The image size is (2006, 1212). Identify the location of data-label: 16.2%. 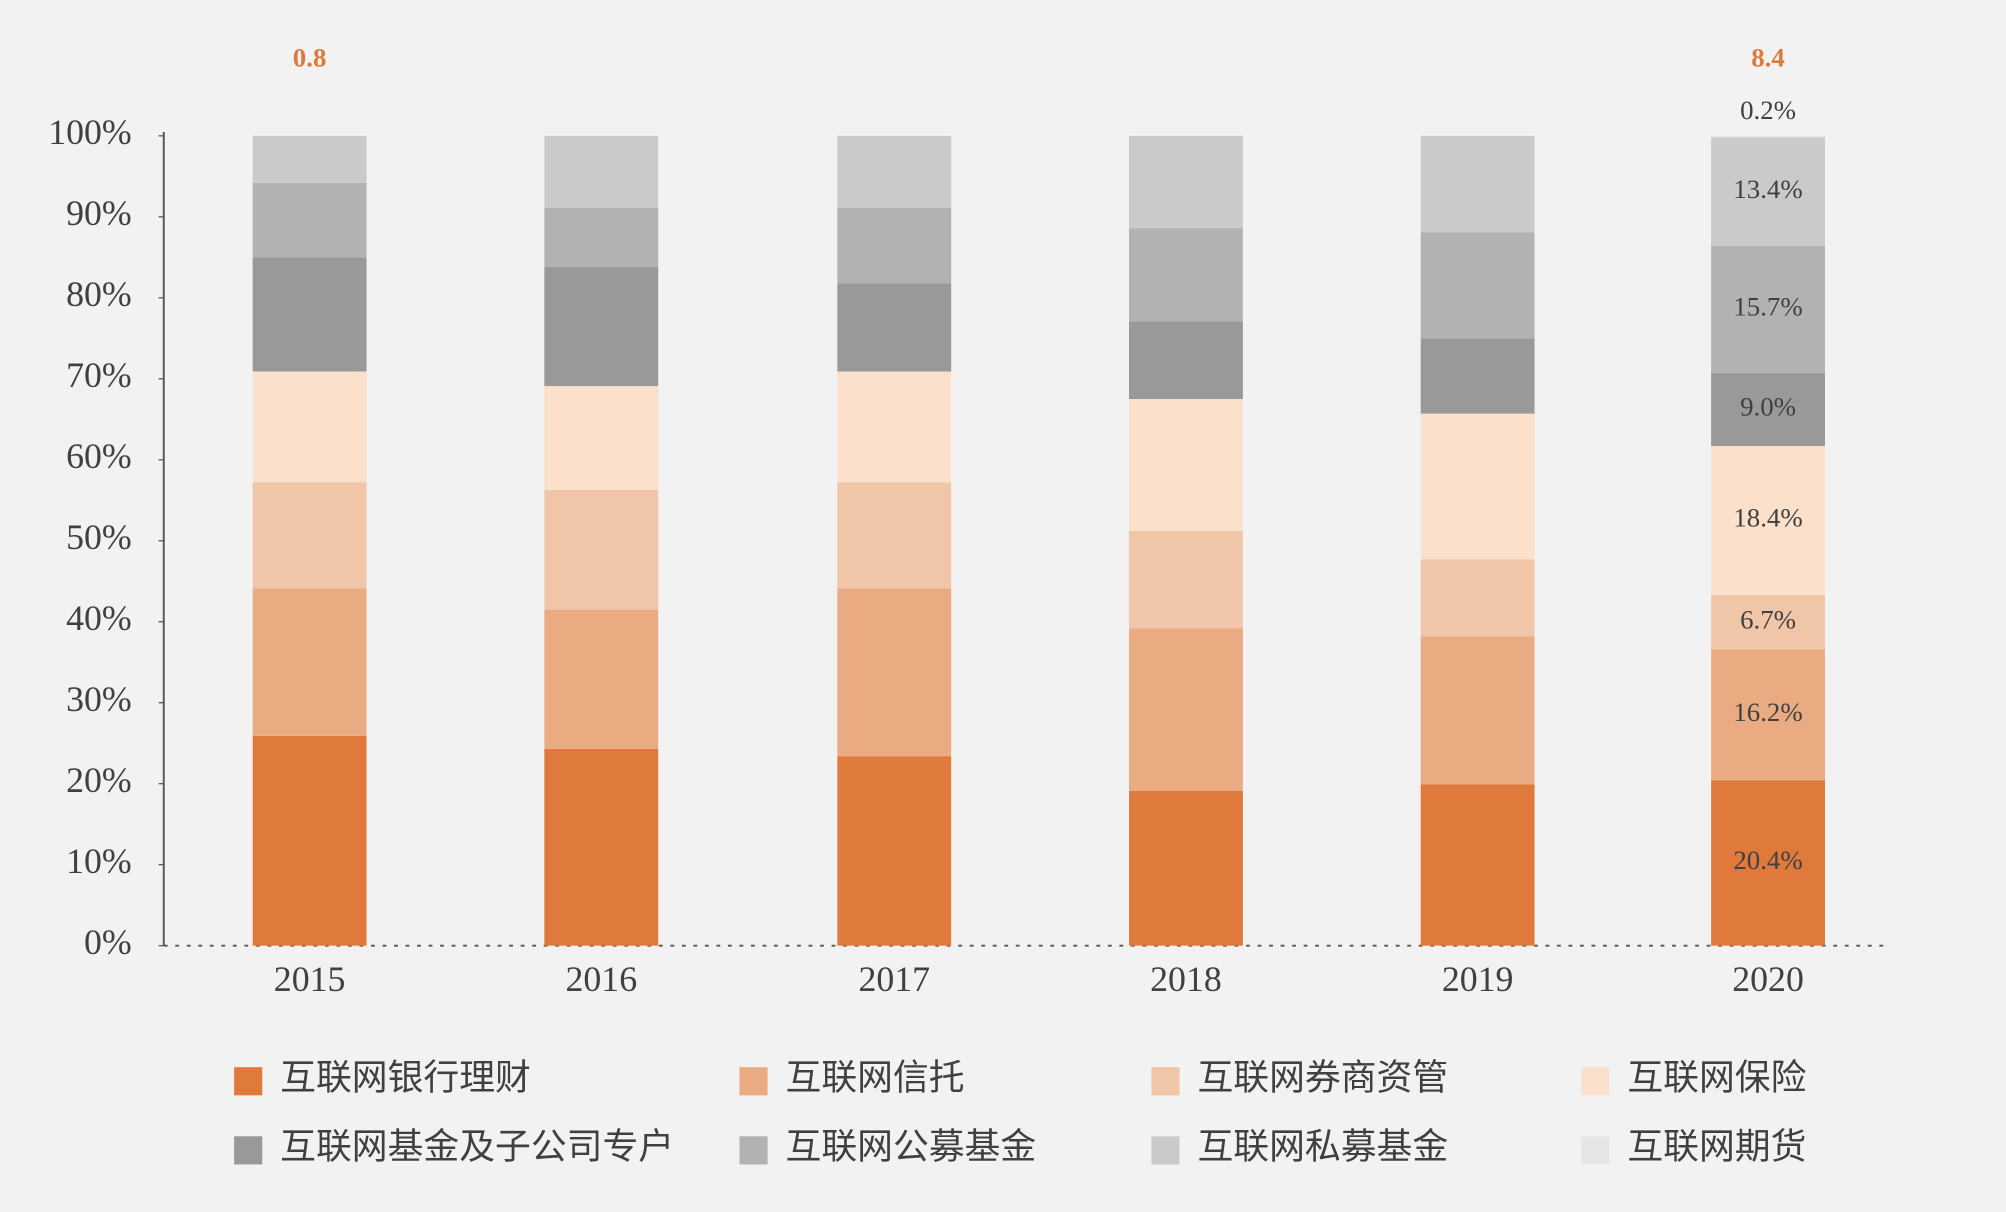
(1767, 712).